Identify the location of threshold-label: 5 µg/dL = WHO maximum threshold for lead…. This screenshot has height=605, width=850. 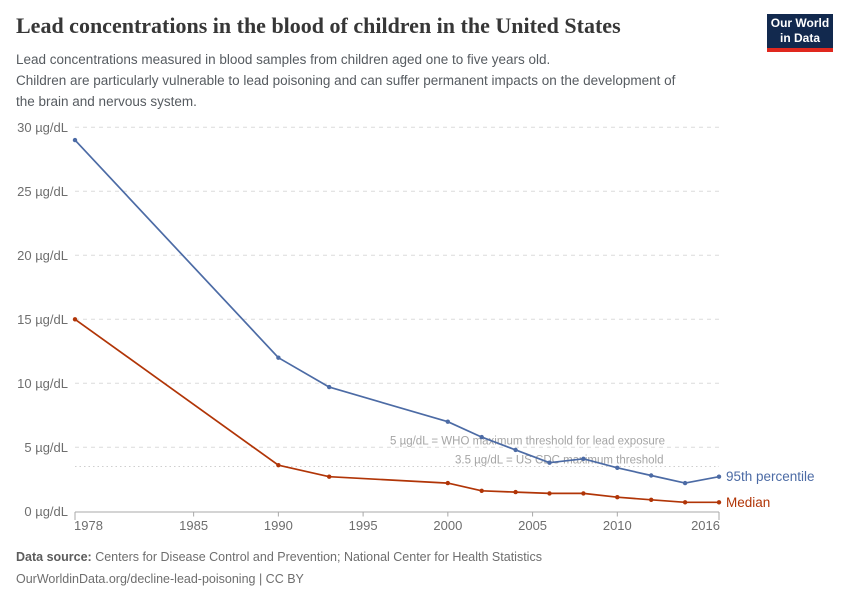
(527, 441).